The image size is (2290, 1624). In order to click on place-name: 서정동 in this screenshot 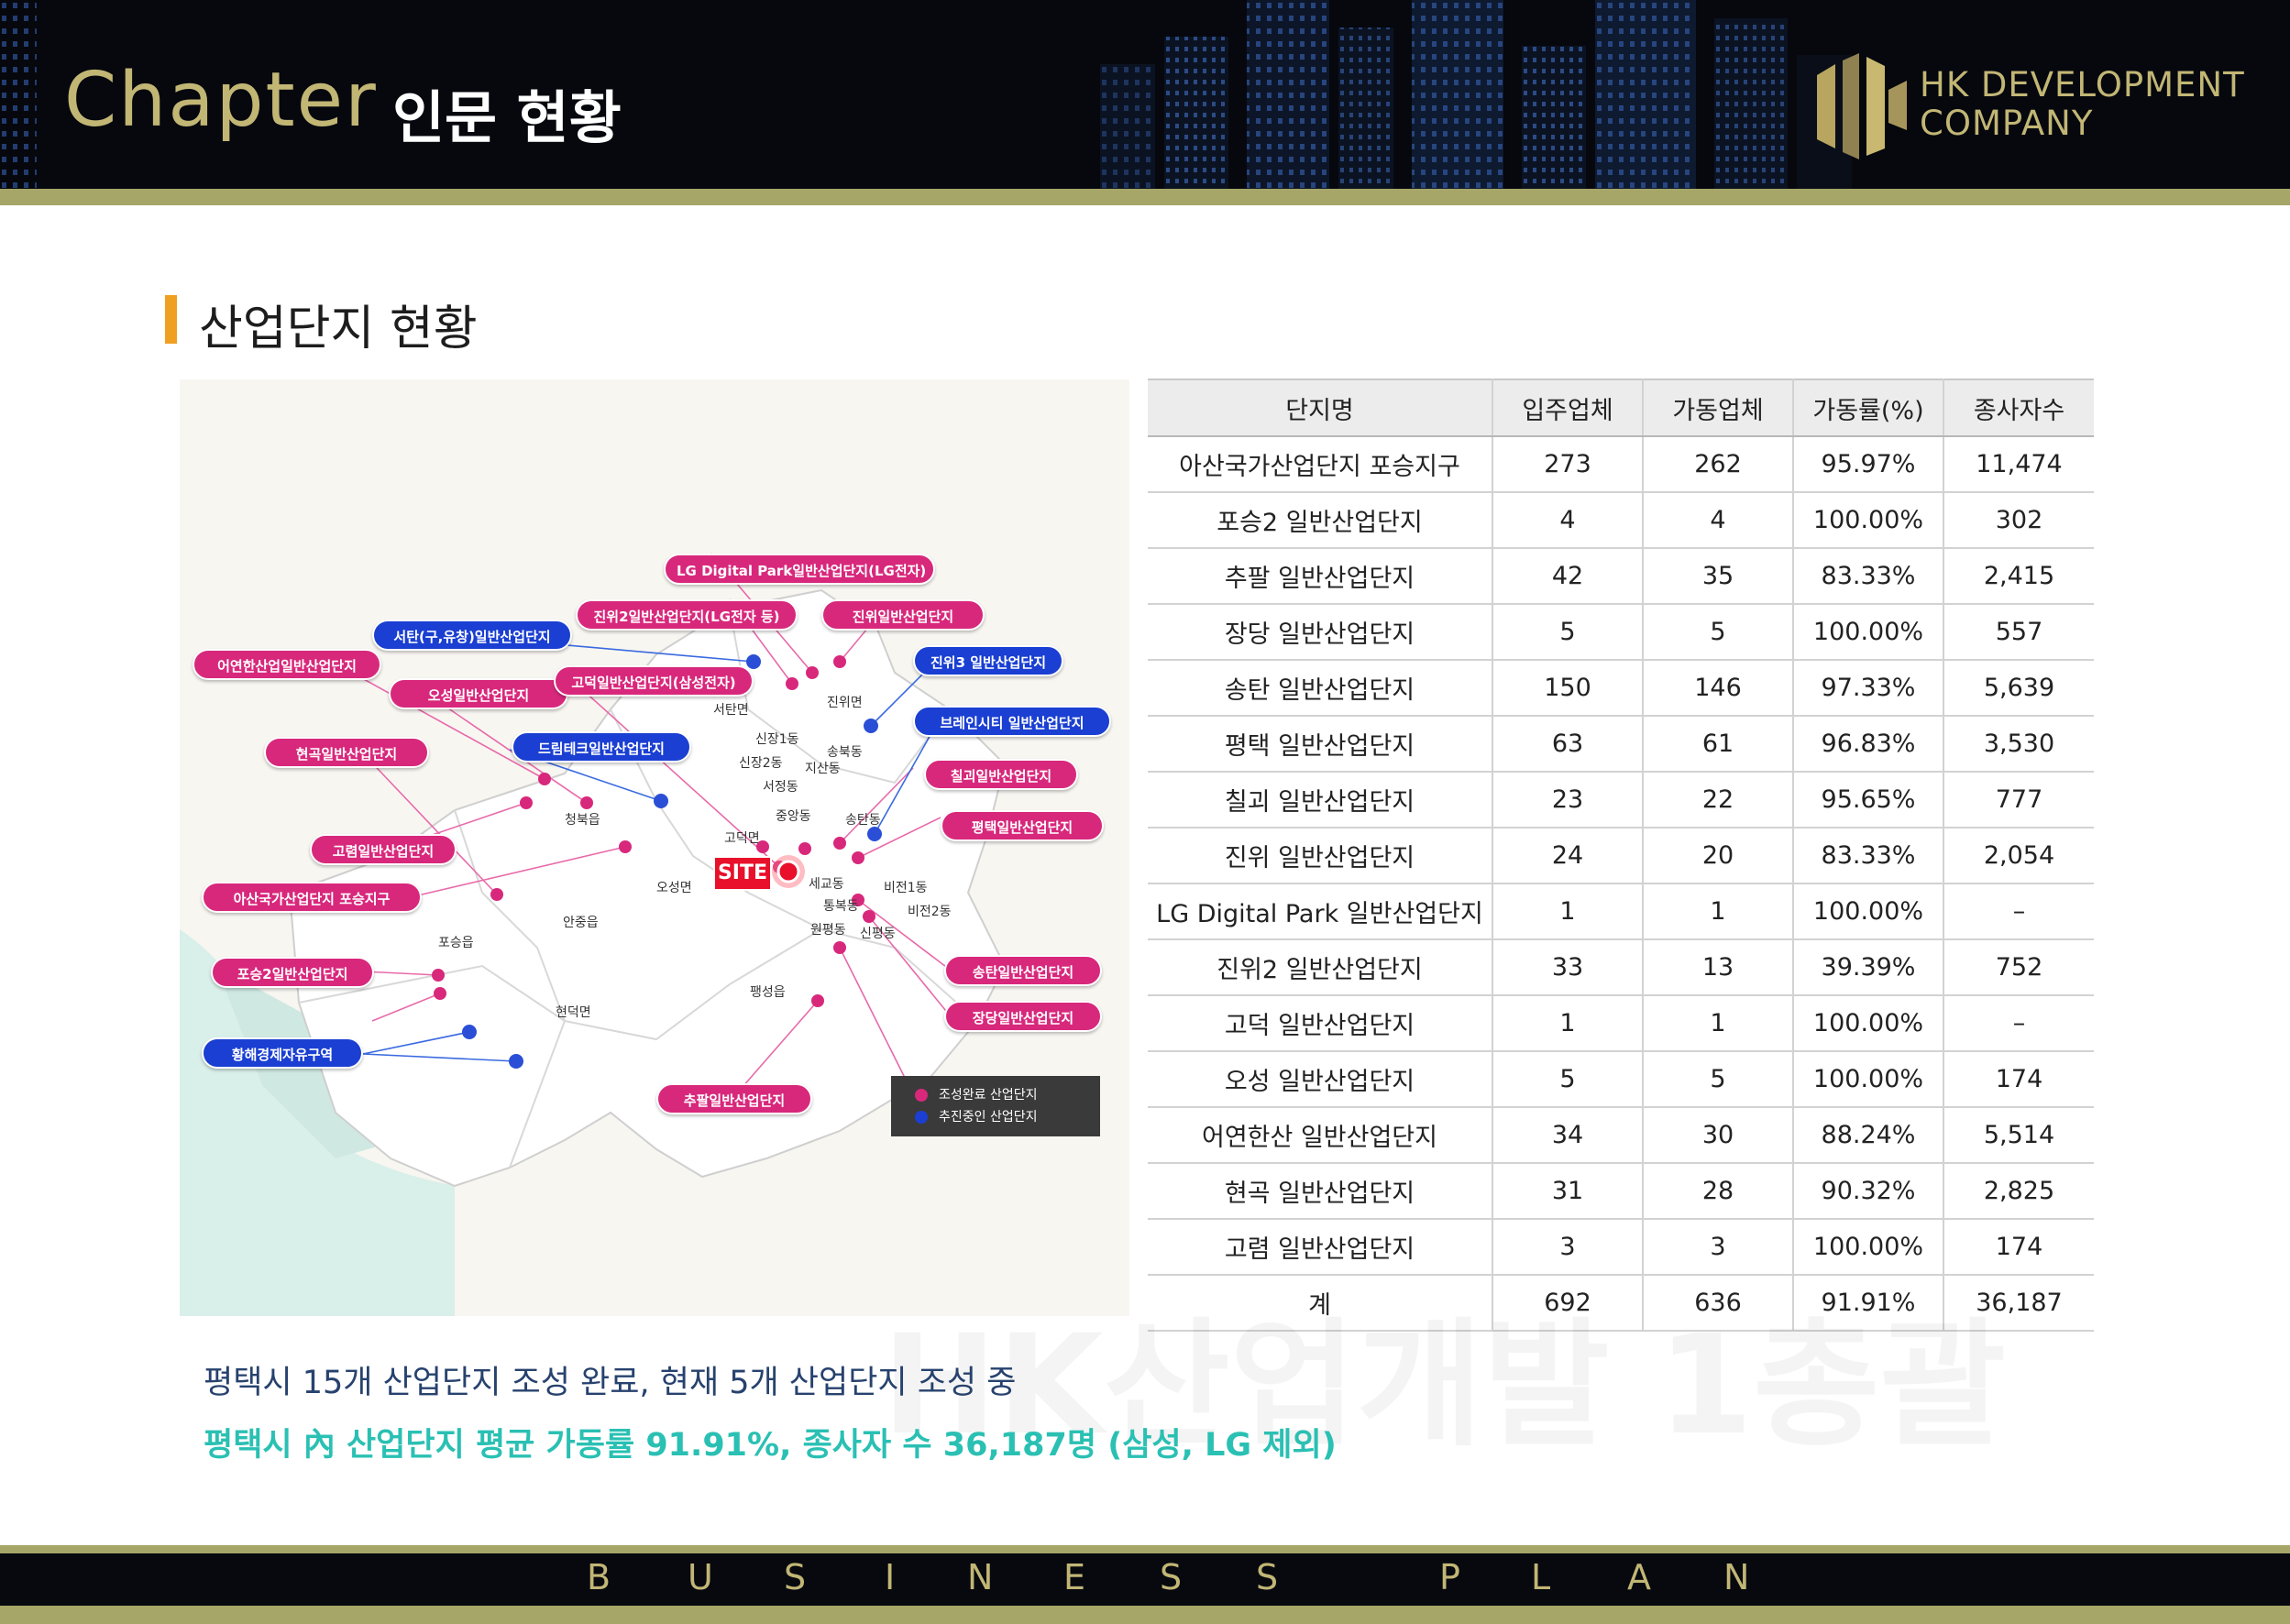, I will do `click(781, 787)`.